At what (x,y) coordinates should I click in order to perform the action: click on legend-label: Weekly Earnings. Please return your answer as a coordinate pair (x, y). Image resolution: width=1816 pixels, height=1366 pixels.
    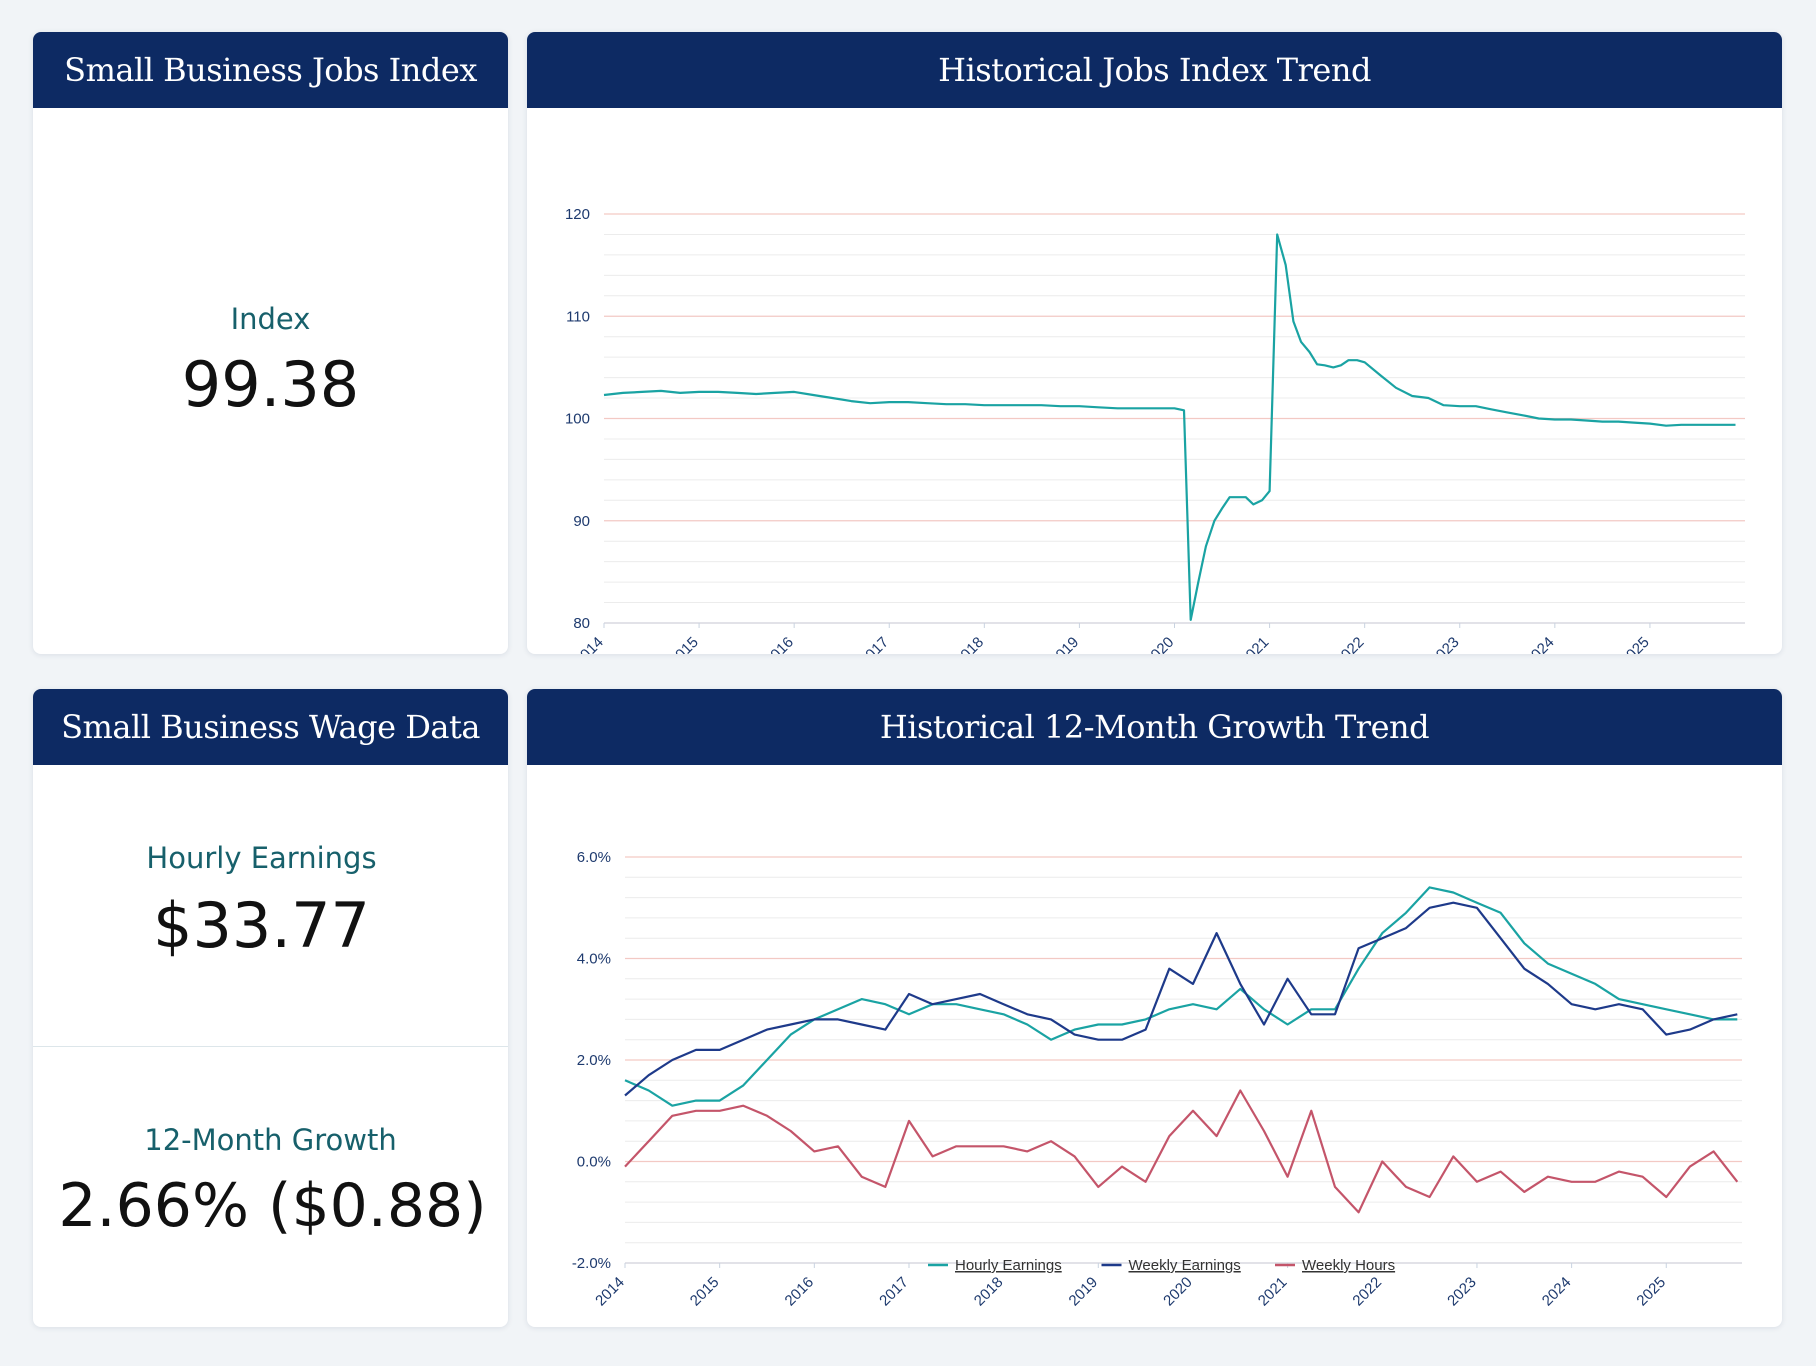
    Looking at the image, I should click on (1185, 1265).